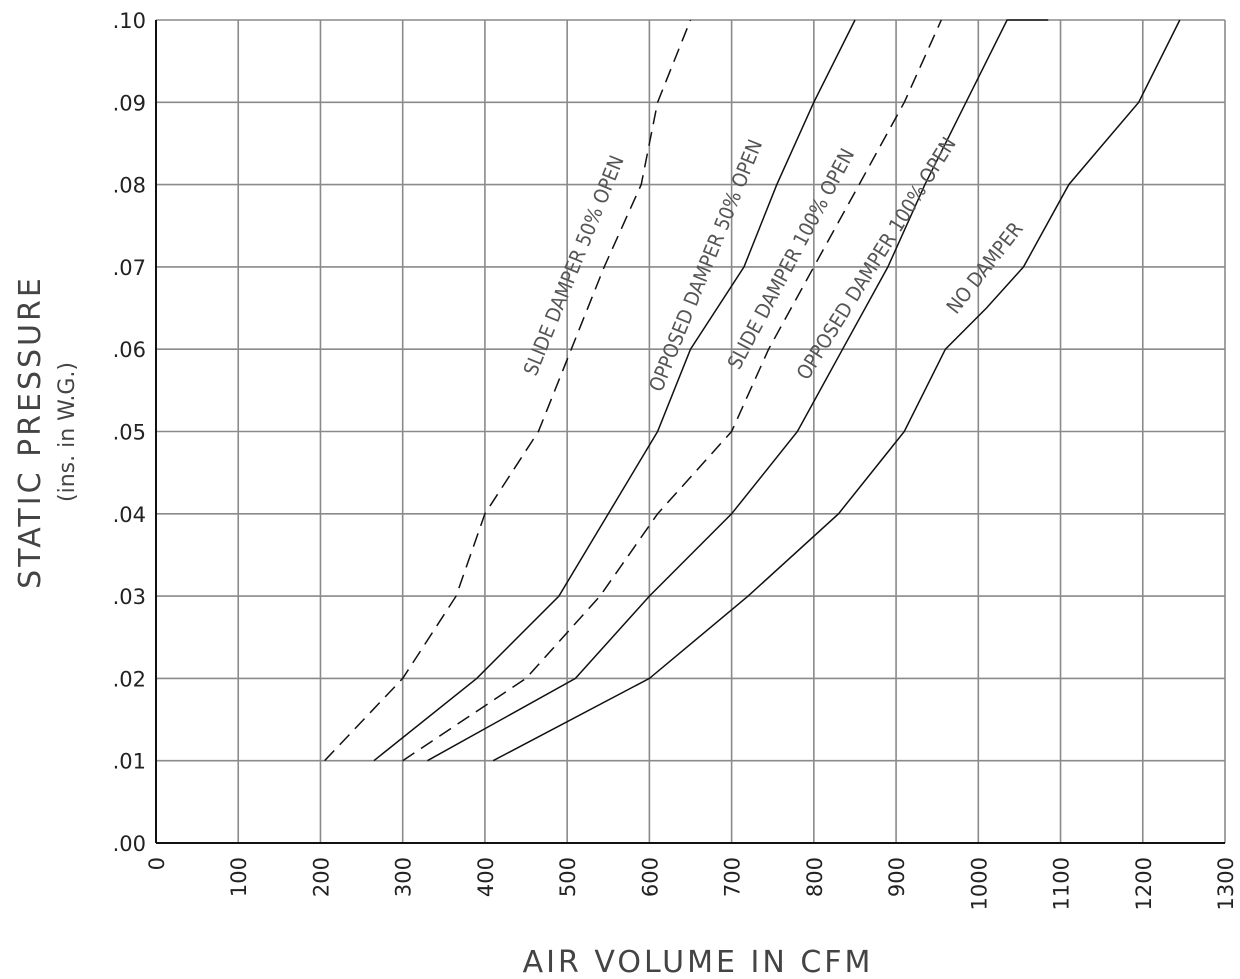  I want to click on x-tick-label: 500, so click(568, 877).